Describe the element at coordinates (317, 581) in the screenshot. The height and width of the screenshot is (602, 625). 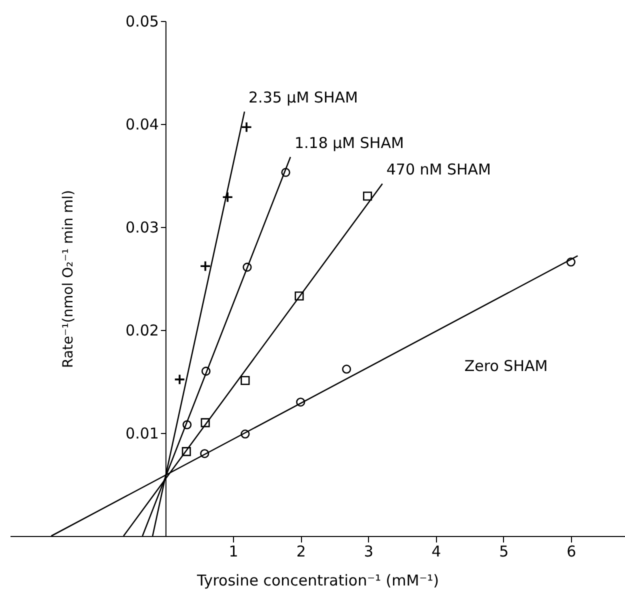
I see `x-axis-title: Tyrosine concentration⁻¹ (mM⁻¹)` at that location.